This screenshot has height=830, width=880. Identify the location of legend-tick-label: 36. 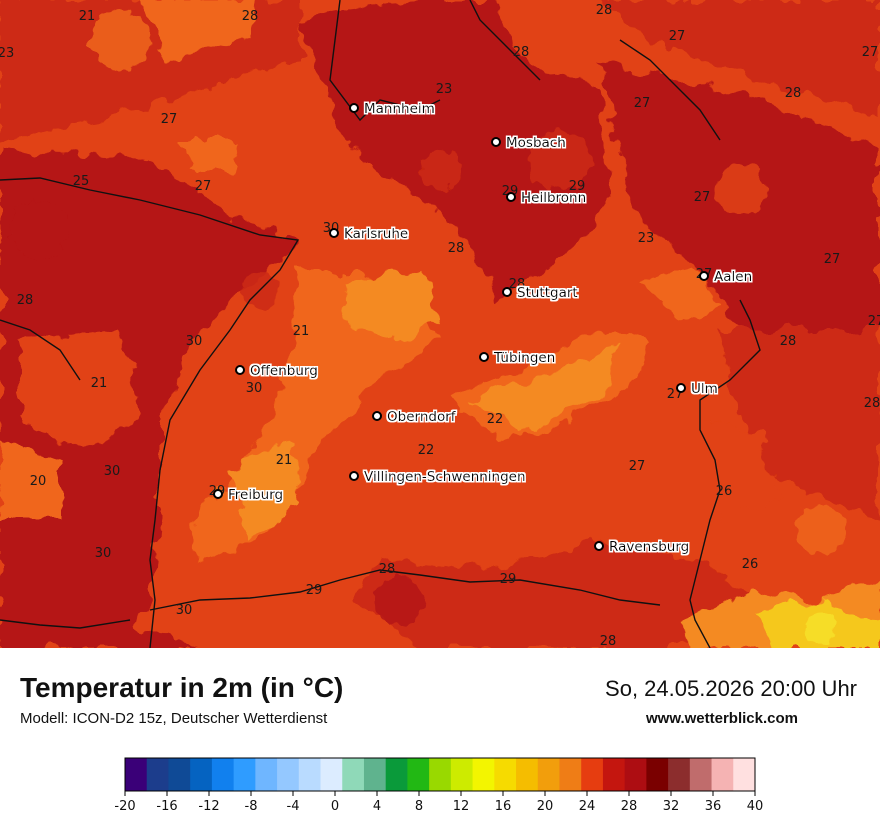
(713, 806).